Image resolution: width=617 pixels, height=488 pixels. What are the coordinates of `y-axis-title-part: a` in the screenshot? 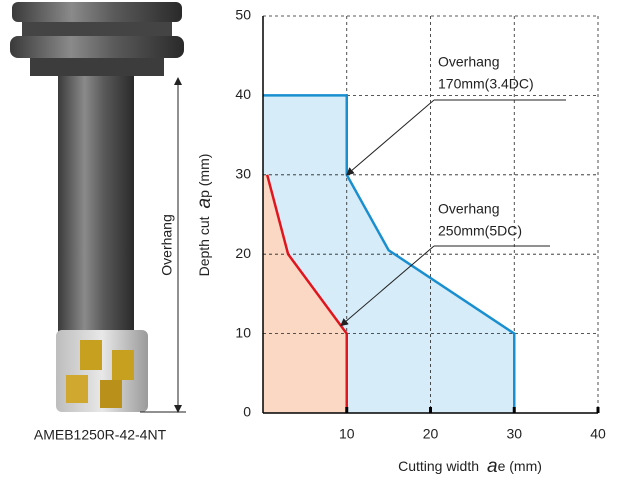 It's located at (204, 203).